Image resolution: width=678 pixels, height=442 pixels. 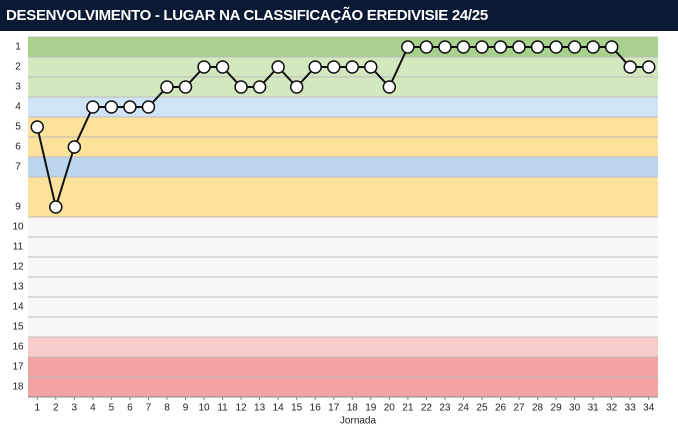 I want to click on y-tick-label: 18, so click(x=18, y=387).